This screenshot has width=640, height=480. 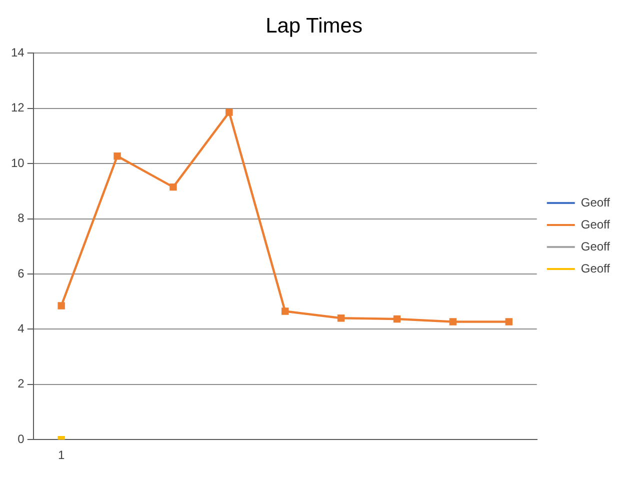 I want to click on y-tick-label: 8, so click(x=21, y=218).